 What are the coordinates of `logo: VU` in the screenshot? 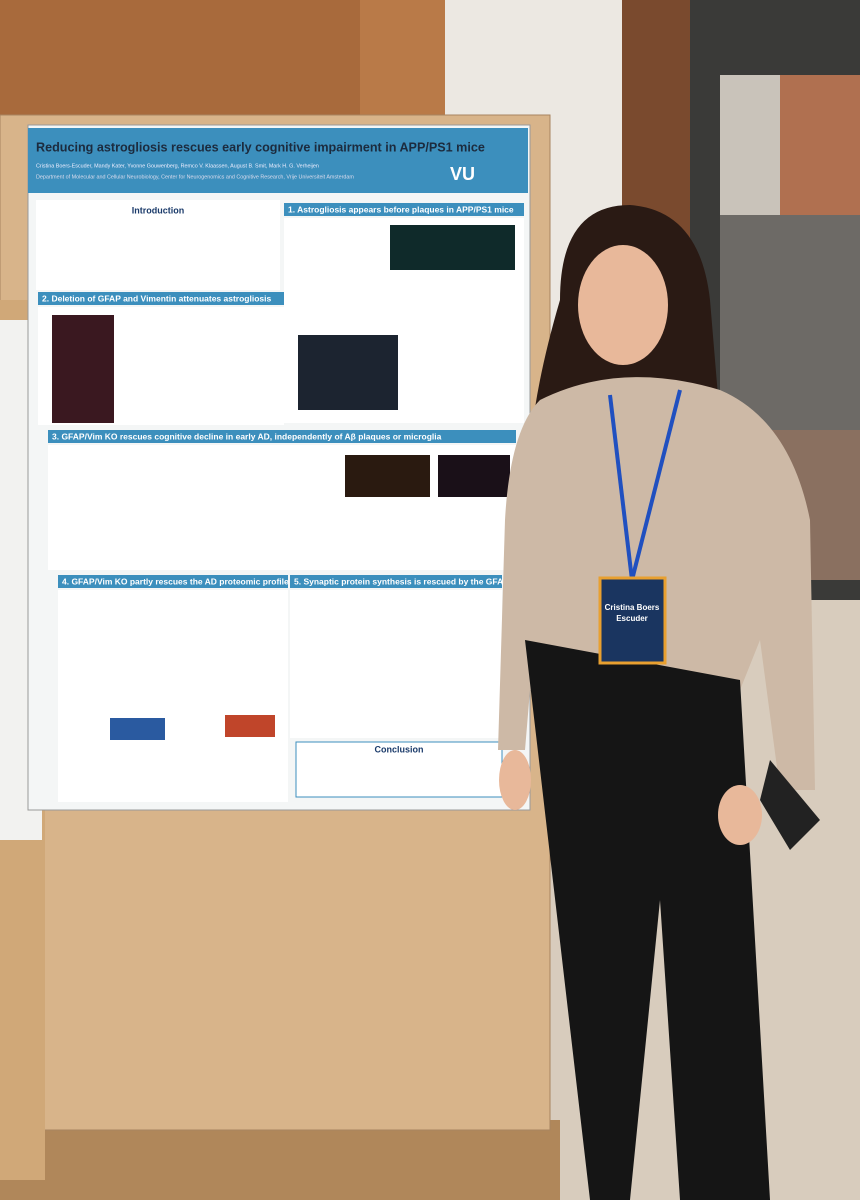 It's located at (462, 174).